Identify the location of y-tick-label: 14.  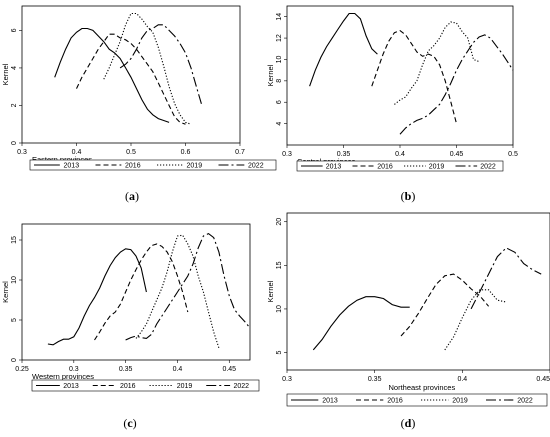
(279, 17).